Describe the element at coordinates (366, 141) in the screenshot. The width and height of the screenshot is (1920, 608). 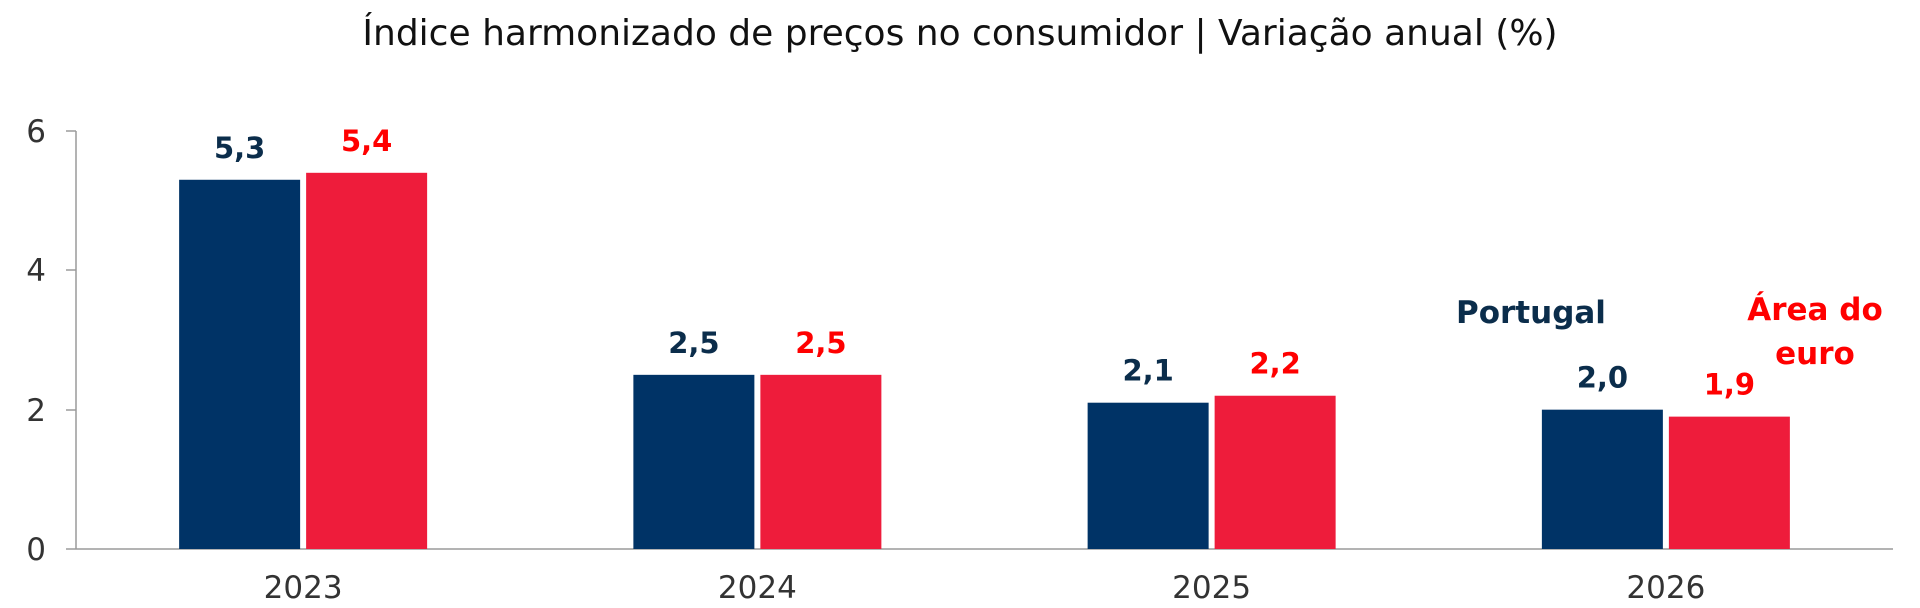
I see `value-label-euro-2023: 5,4` at that location.